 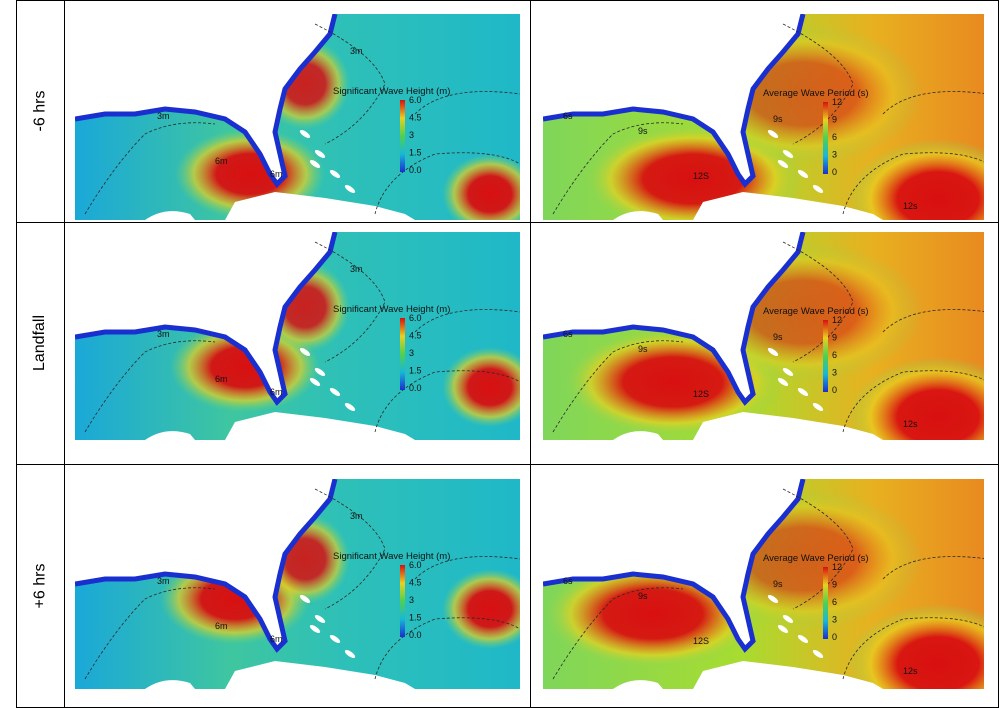 I want to click on colorbar-tick: 6.0, so click(x=415, y=100).